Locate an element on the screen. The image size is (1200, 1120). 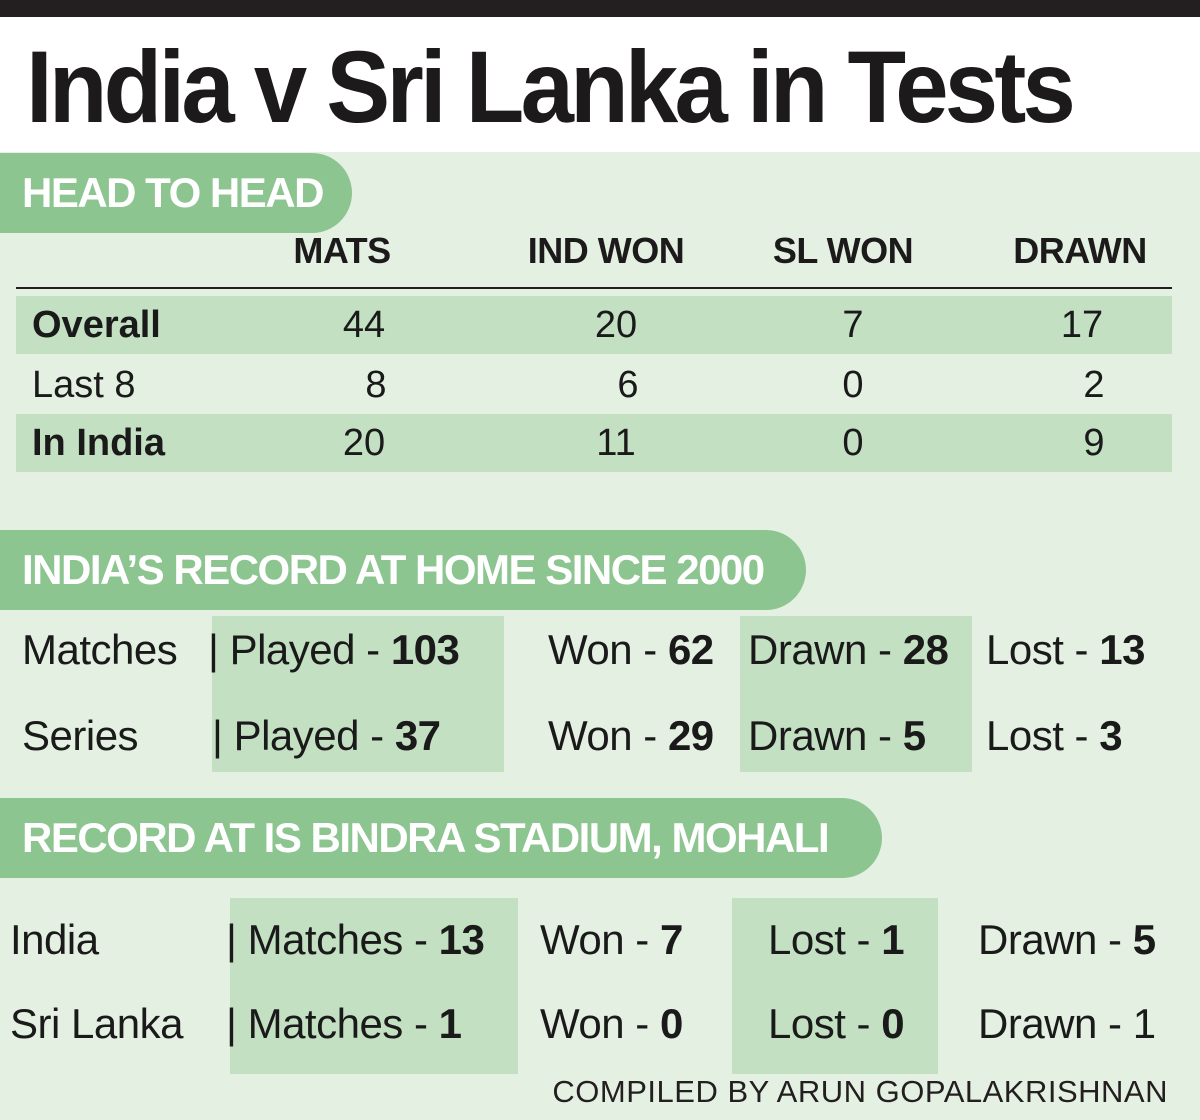
col-header-mats: MATS is located at coordinates (342, 250).